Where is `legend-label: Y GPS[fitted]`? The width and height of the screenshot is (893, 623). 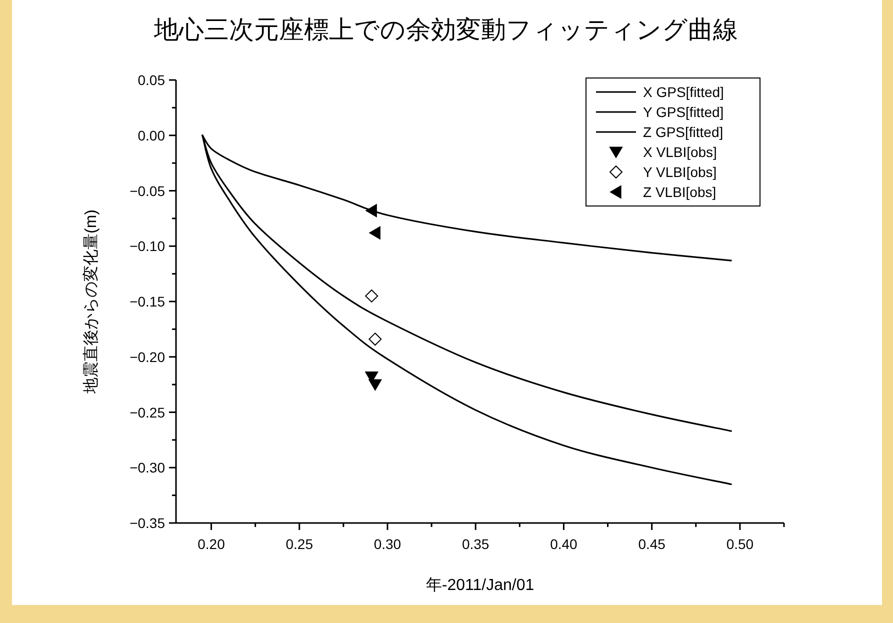
legend-label: Y GPS[fitted] is located at coordinates (683, 112).